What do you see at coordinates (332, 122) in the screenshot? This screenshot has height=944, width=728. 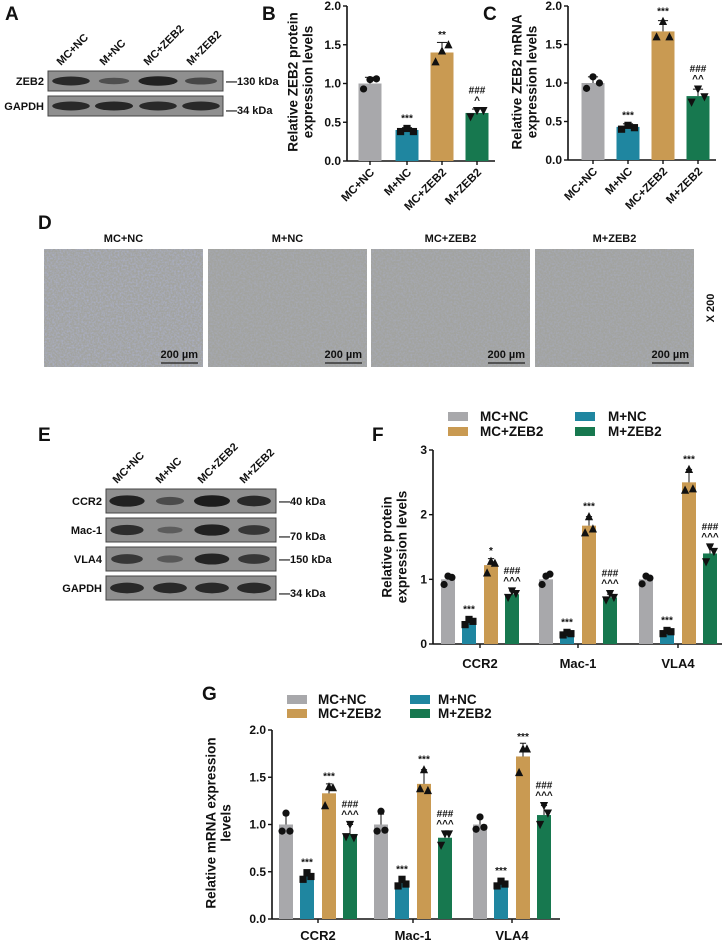 I see `y-tick-label: 0.5` at bounding box center [332, 122].